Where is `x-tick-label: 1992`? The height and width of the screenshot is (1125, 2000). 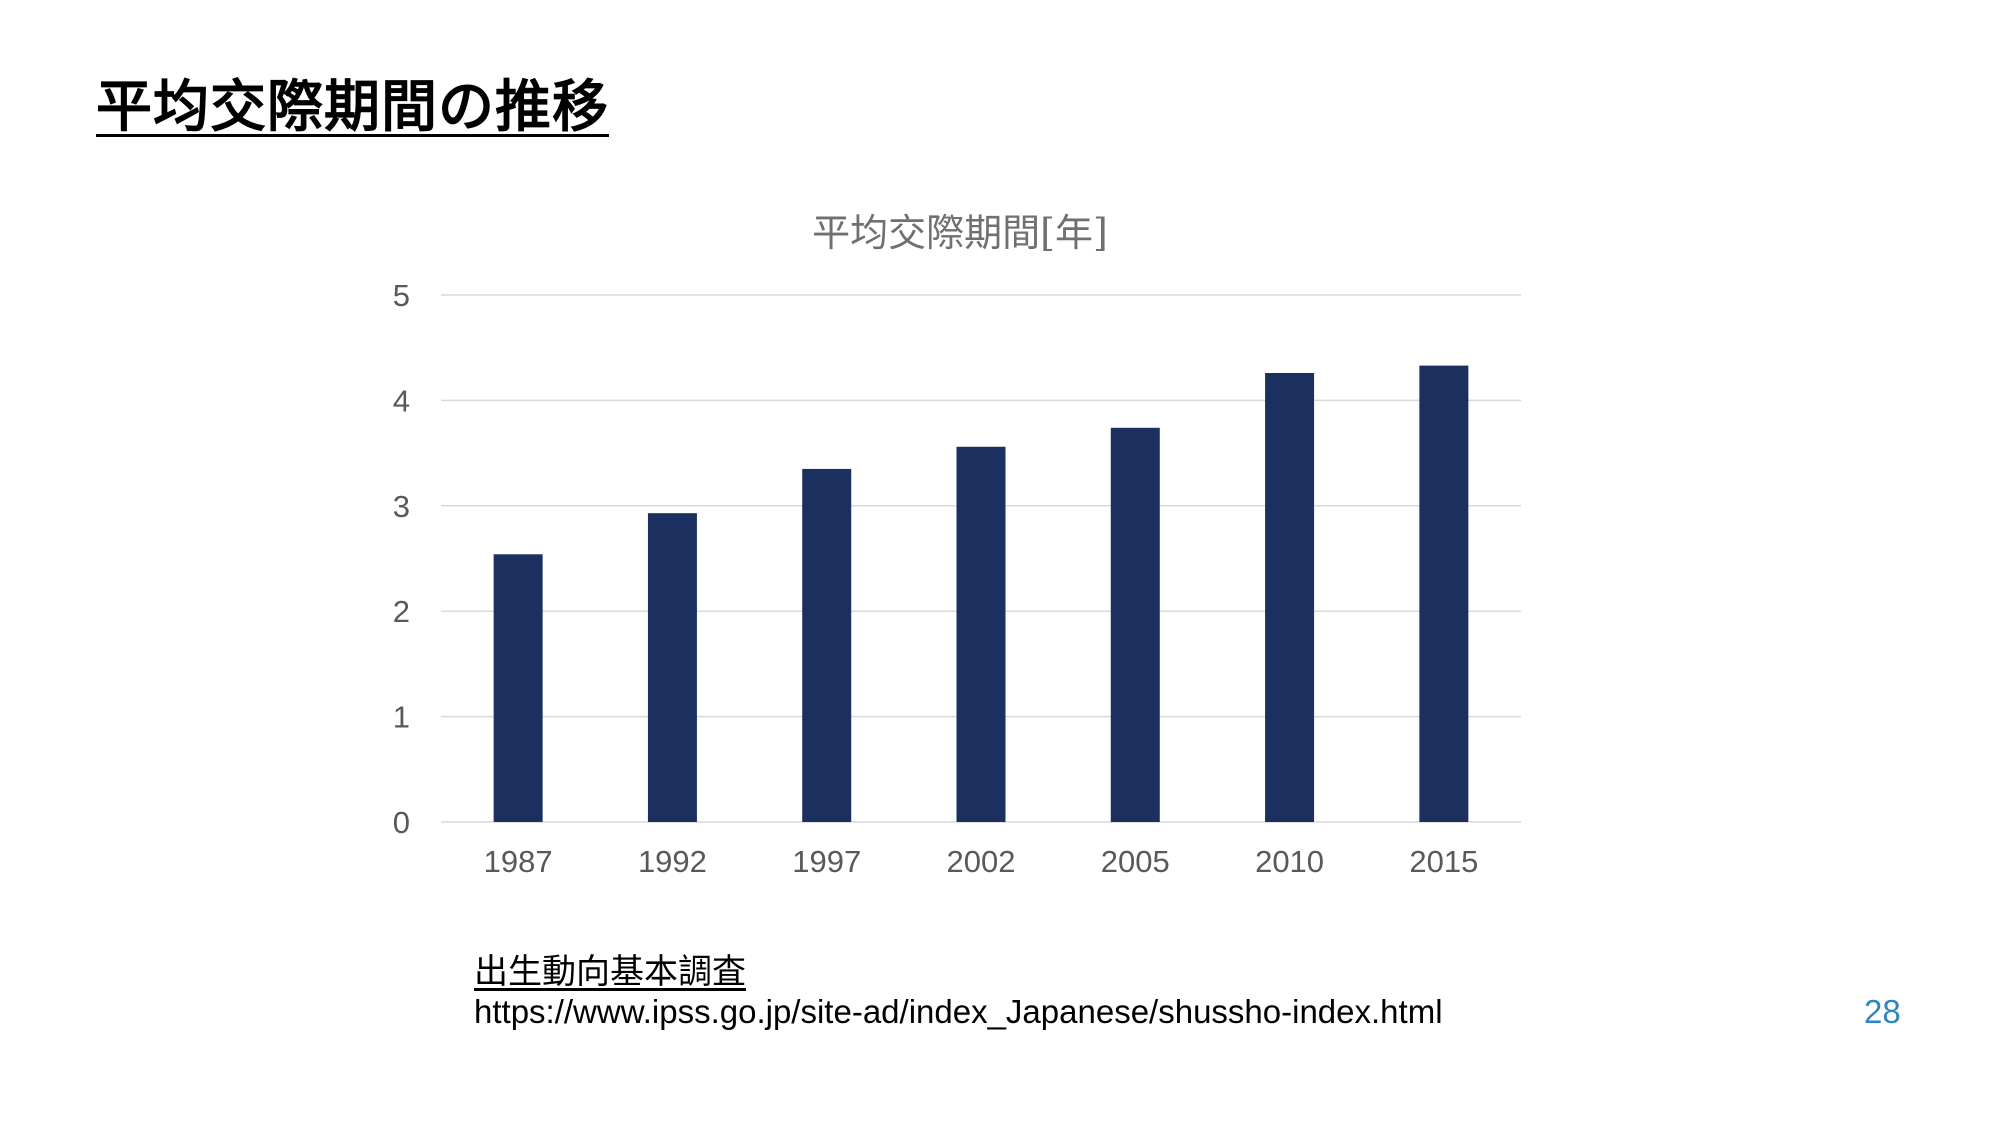 x-tick-label: 1992 is located at coordinates (672, 861).